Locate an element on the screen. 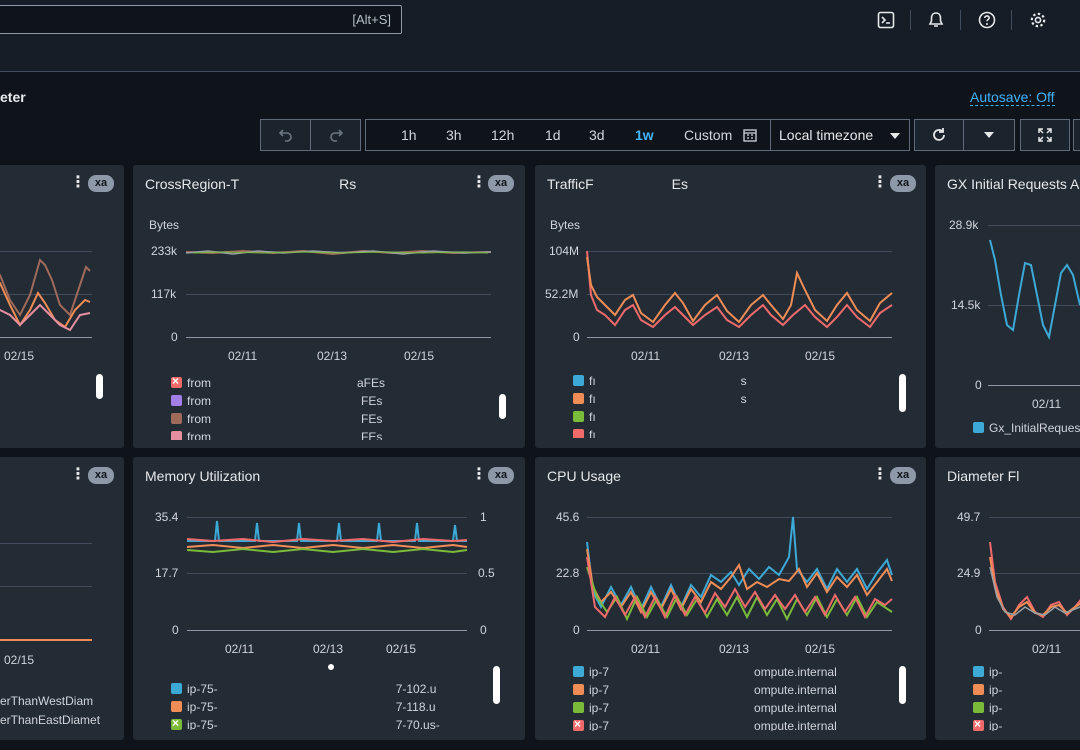  timezone-select: Local timezone is located at coordinates (840, 135).